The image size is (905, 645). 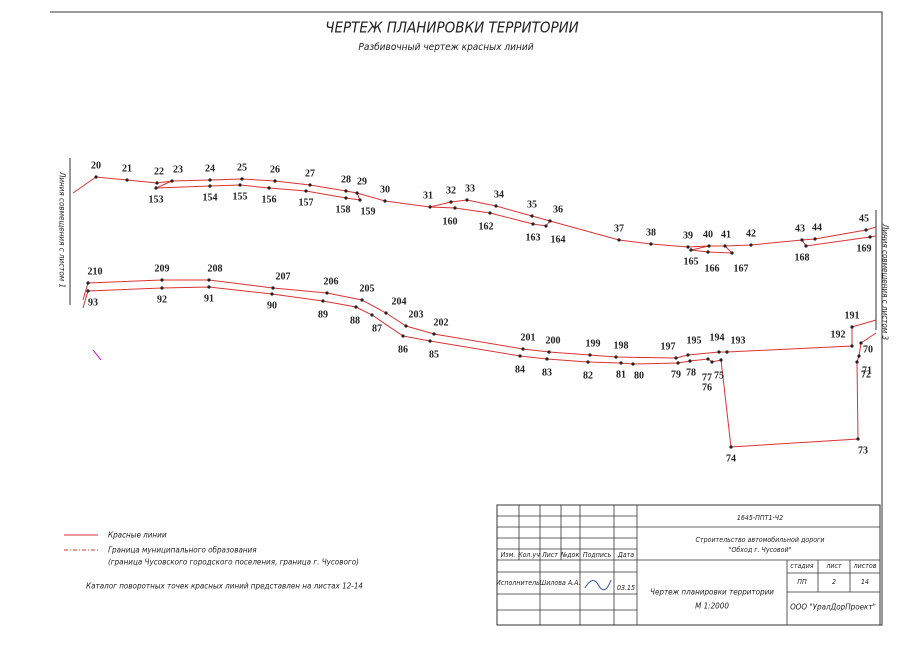 What do you see at coordinates (275, 169) in the screenshot?
I see `point-label: 26` at bounding box center [275, 169].